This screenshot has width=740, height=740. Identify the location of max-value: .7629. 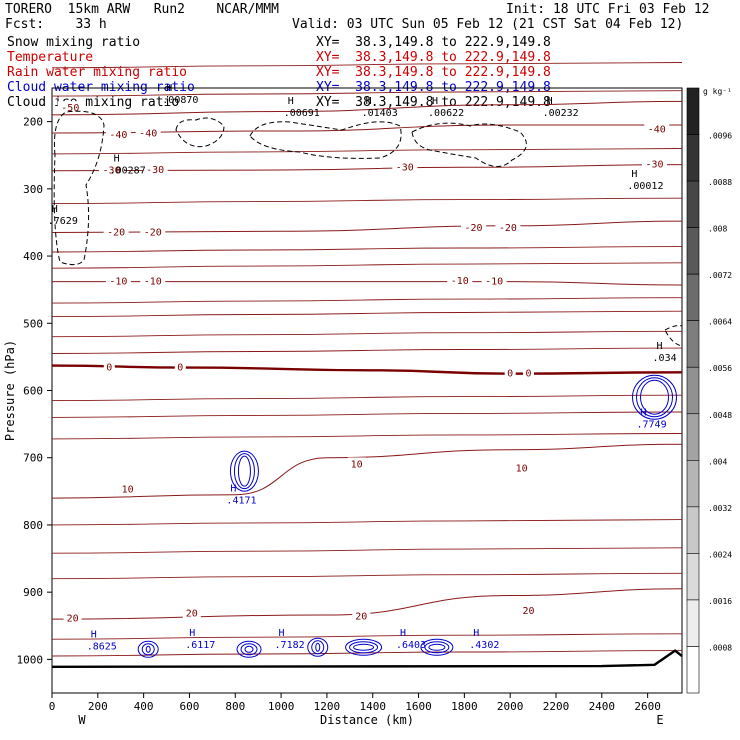
(63, 221).